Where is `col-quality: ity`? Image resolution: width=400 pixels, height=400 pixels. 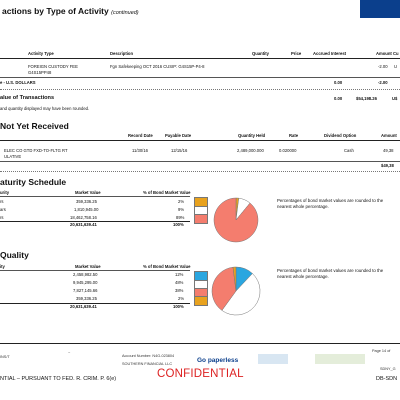
col-quality: ity is located at coordinates (2, 266).